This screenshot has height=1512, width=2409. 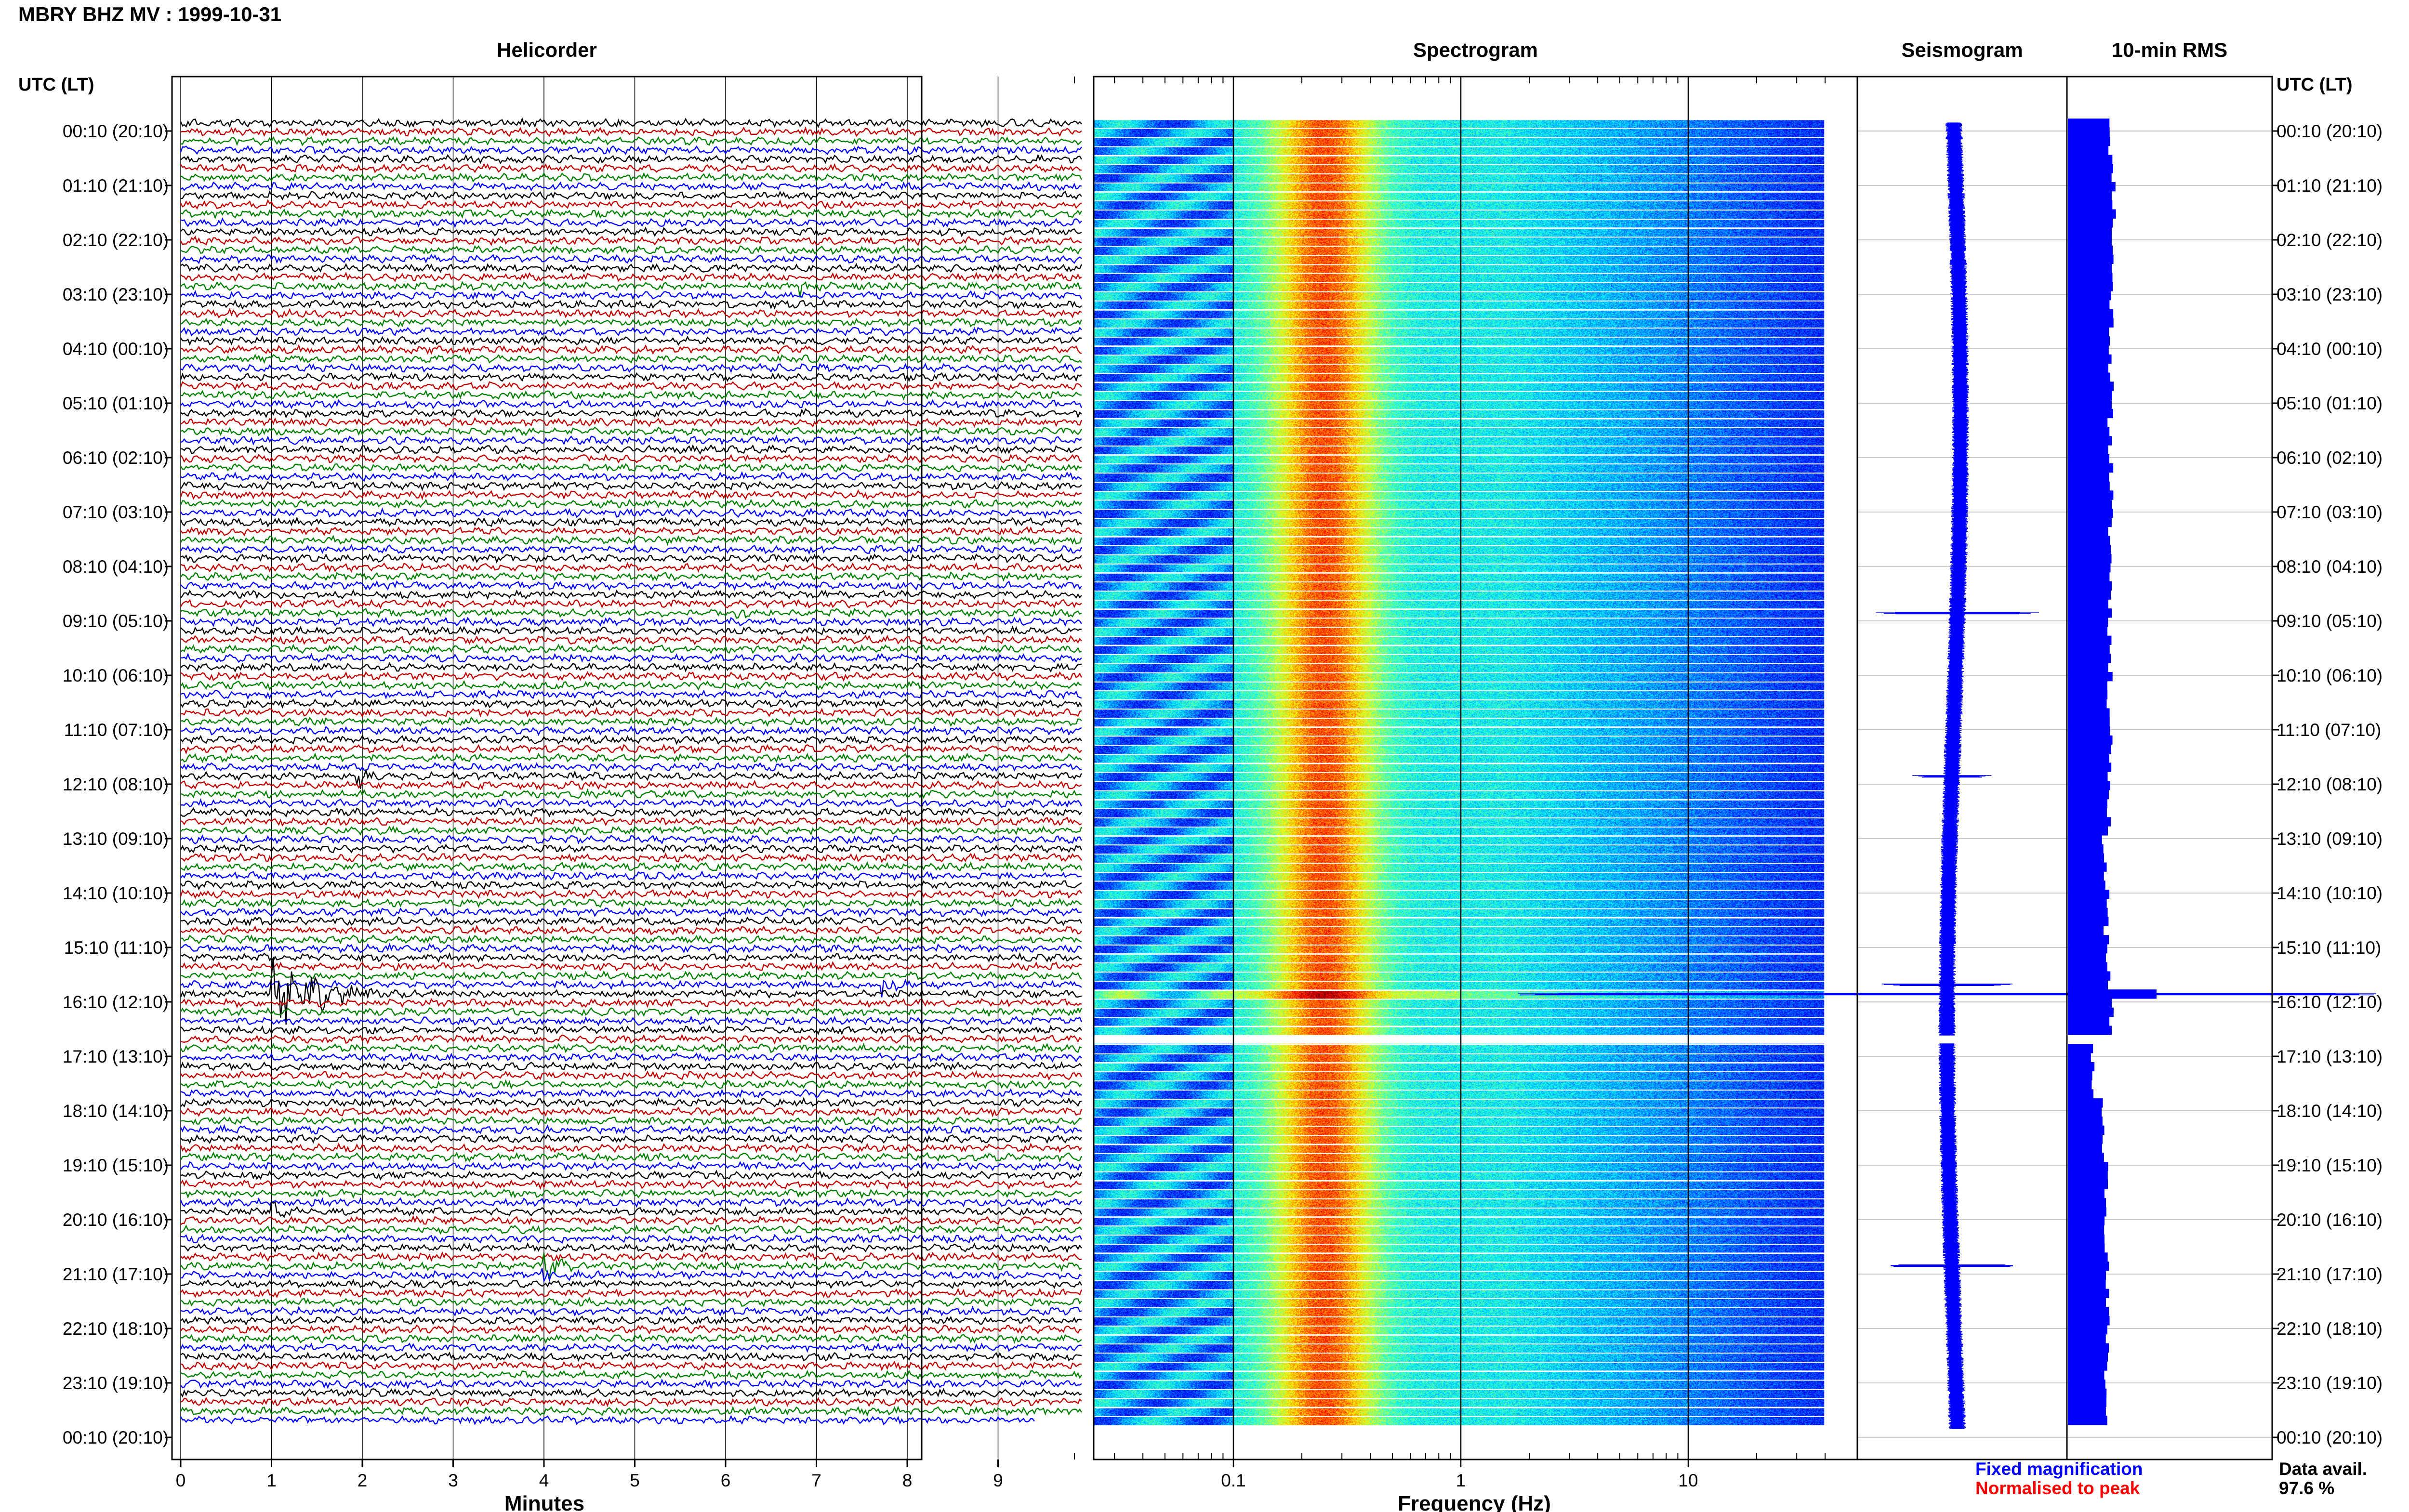 I want to click on figure-title: MBRY BHZ MV : 1999-10-31, so click(x=150, y=14).